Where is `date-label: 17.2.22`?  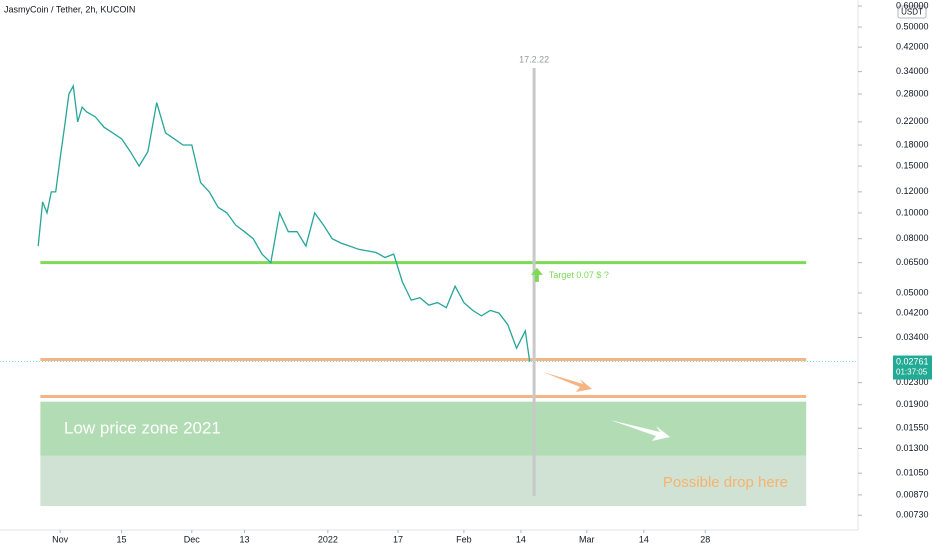 date-label: 17.2.22 is located at coordinates (534, 59).